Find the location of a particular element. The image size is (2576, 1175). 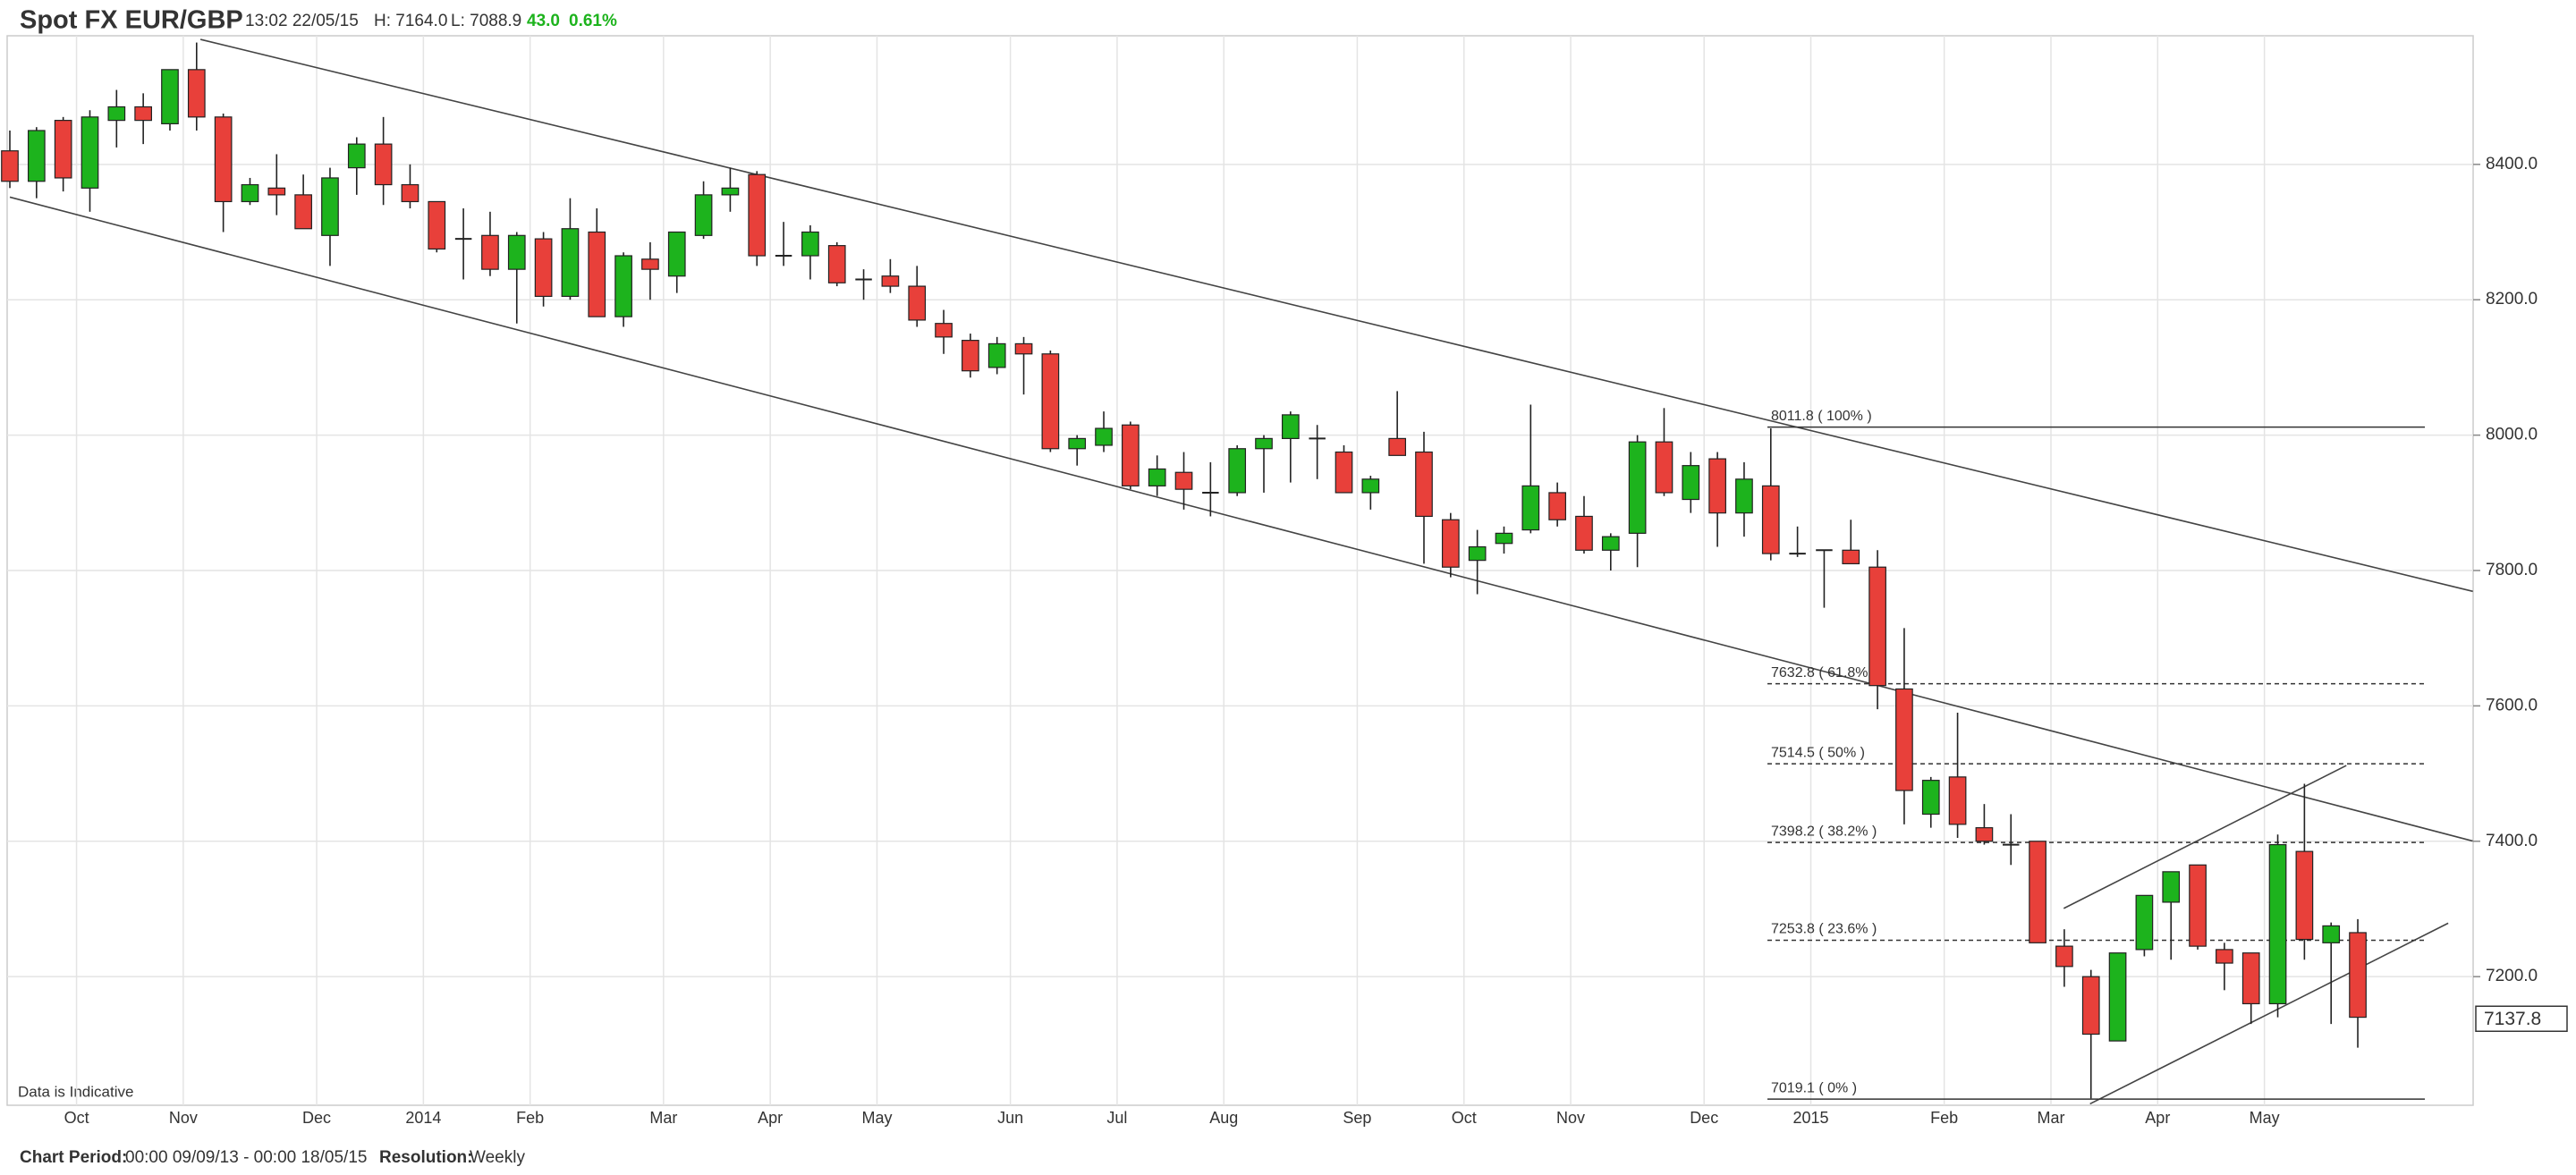

resolution-label: Resolution: is located at coordinates (426, 1157).